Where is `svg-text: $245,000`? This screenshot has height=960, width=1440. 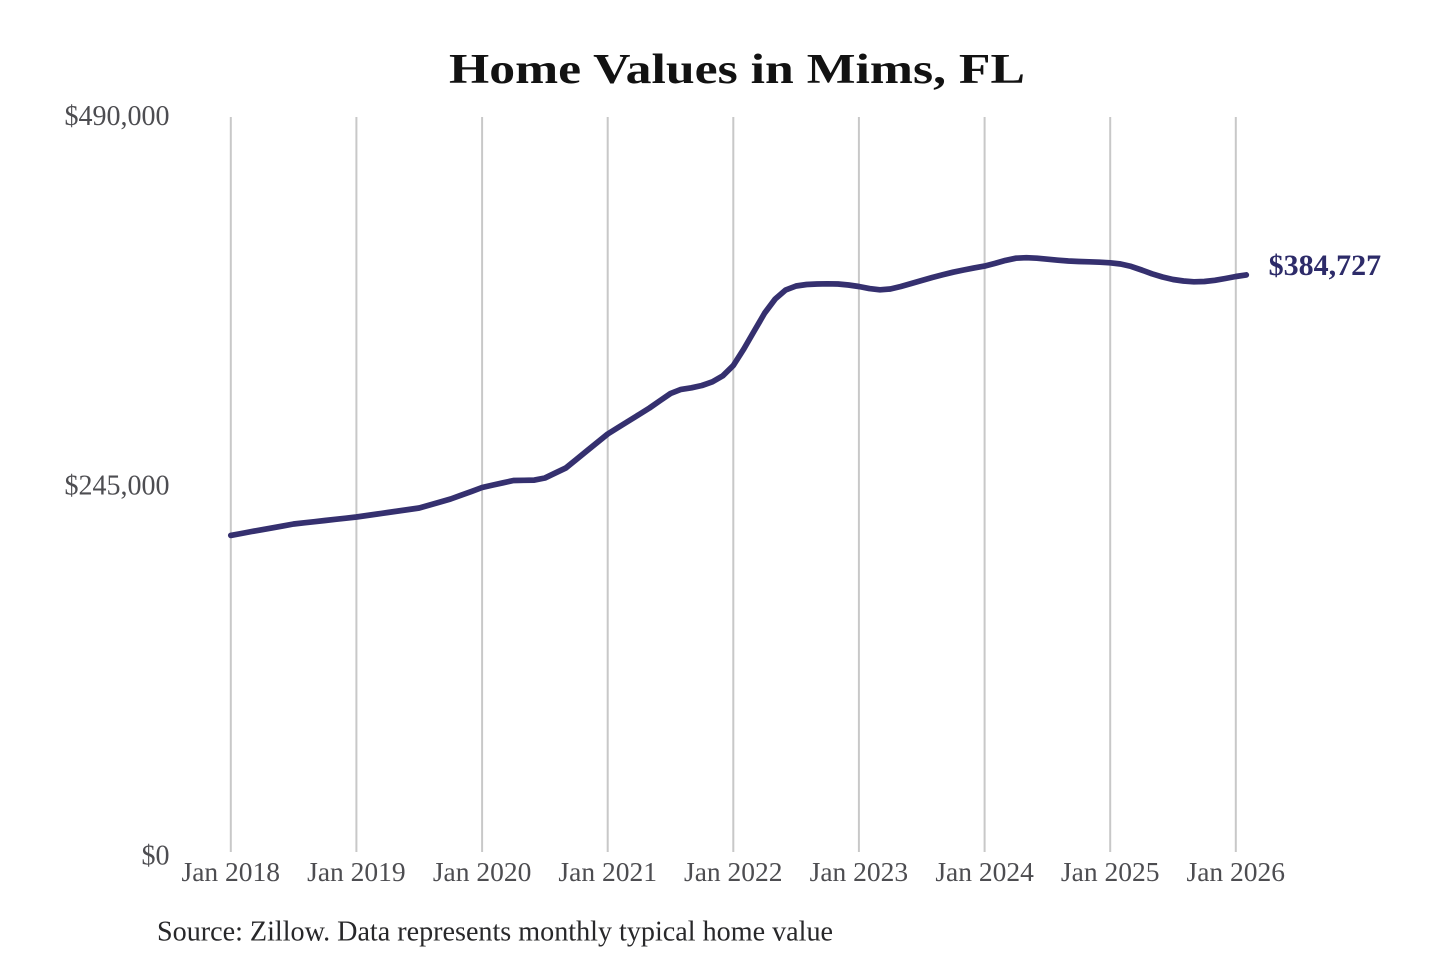
svg-text: $245,000 is located at coordinates (117, 486).